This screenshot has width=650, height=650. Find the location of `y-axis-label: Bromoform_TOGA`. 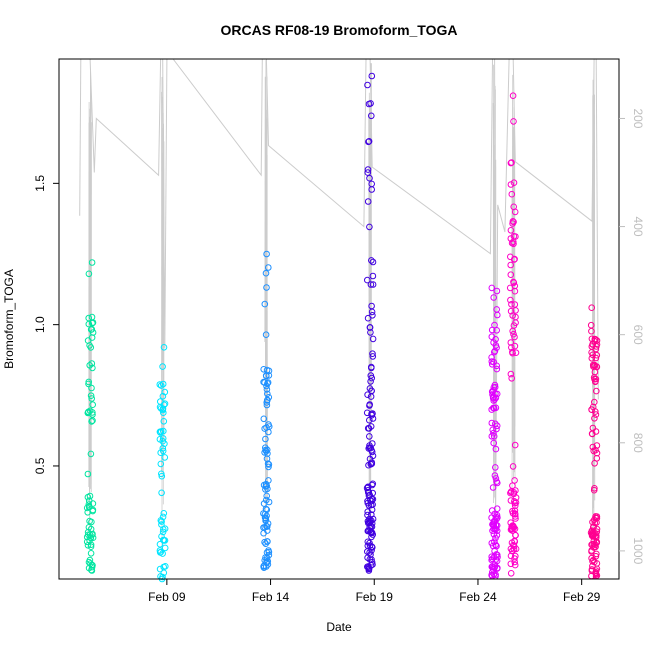

y-axis-label: Bromoform_TOGA is located at coordinates (9, 319).